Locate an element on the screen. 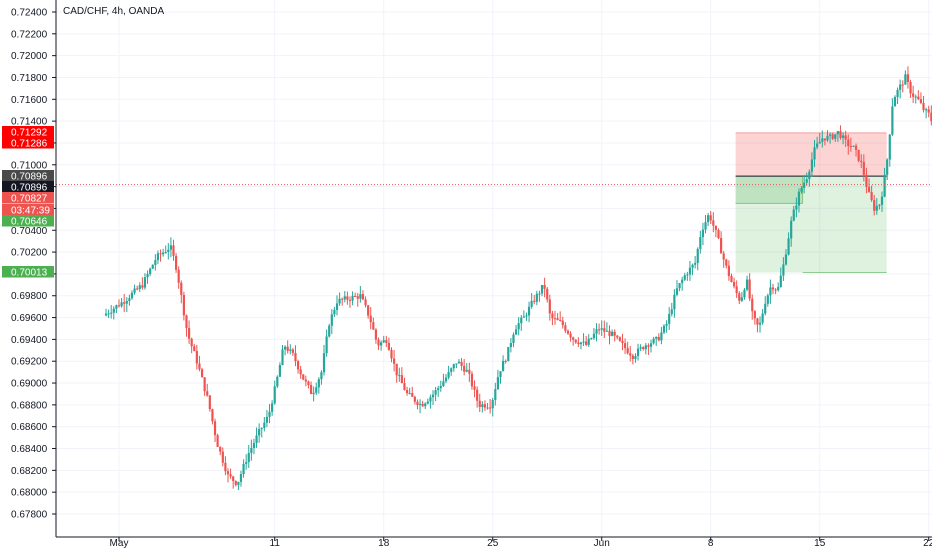 The width and height of the screenshot is (932, 550). y-tick-label: 0.72200 is located at coordinates (29, 34).